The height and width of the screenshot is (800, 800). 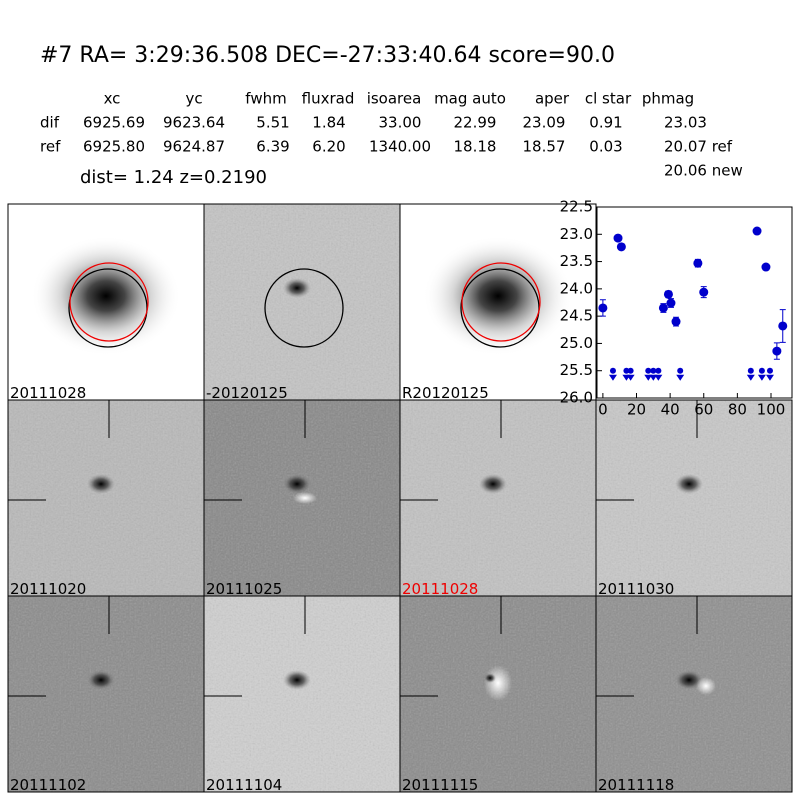 I want to click on table-cell: 6925.80, so click(x=114, y=147).